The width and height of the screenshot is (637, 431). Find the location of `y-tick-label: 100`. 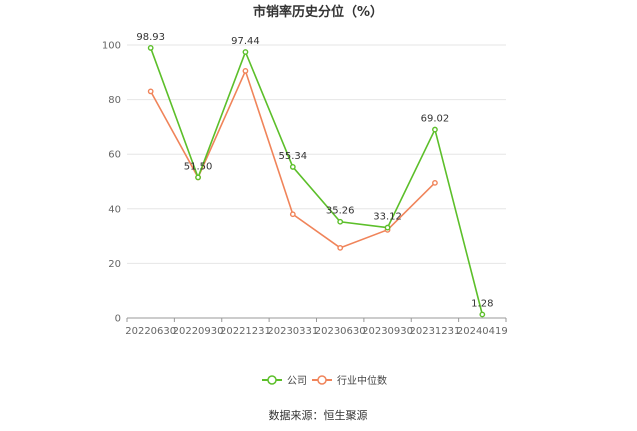

y-tick-label: 100 is located at coordinates (111, 46).